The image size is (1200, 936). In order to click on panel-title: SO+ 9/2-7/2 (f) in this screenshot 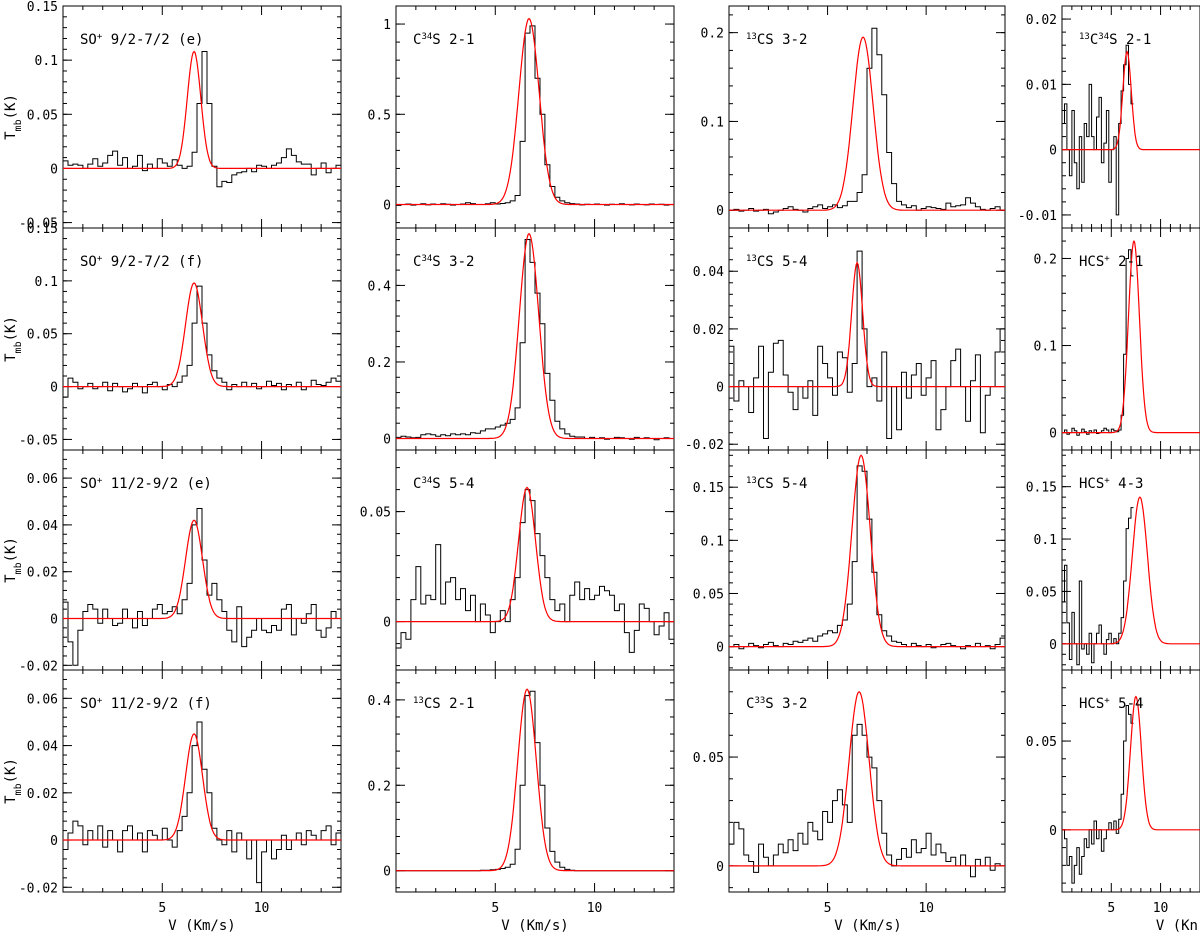, I will do `click(141, 262)`.